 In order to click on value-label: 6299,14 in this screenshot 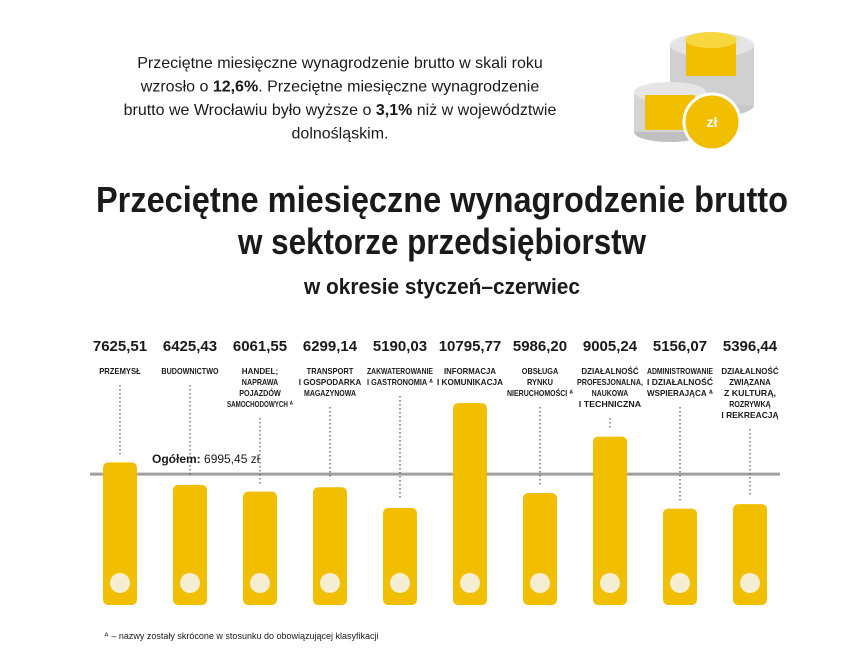, I will do `click(330, 346)`.